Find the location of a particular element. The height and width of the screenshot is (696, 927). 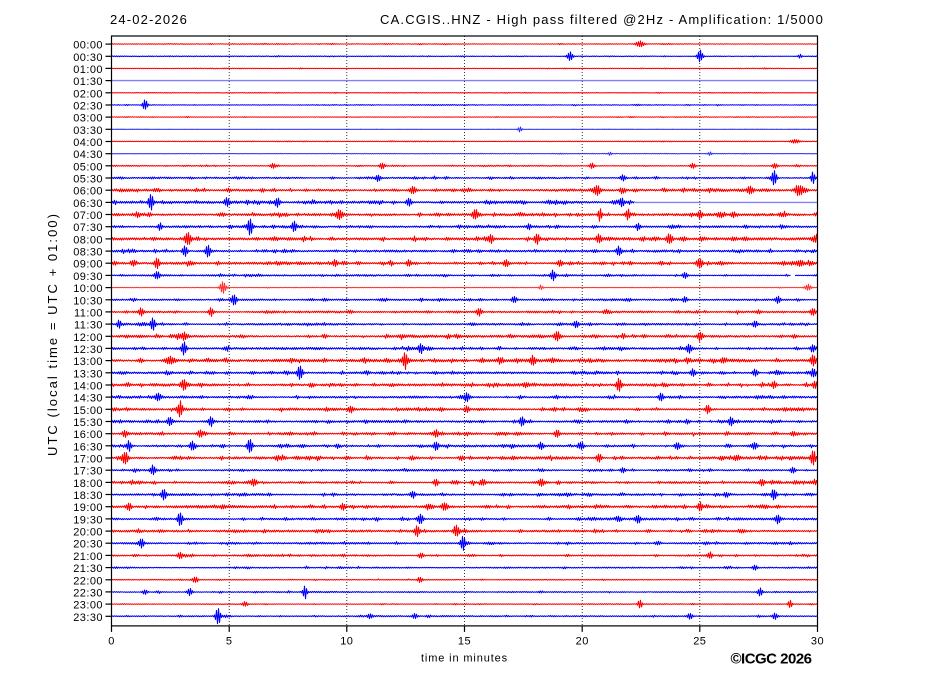

svg-text: 22:30 is located at coordinates (88, 593).